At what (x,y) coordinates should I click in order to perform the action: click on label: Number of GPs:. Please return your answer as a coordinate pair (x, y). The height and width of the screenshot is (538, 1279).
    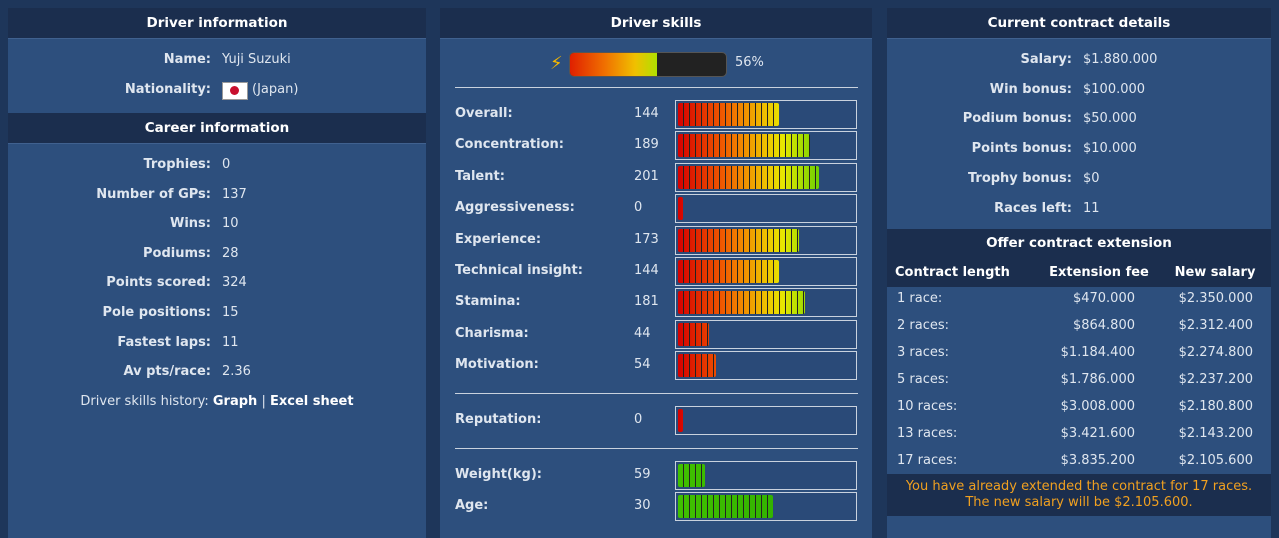
    Looking at the image, I should click on (153, 194).